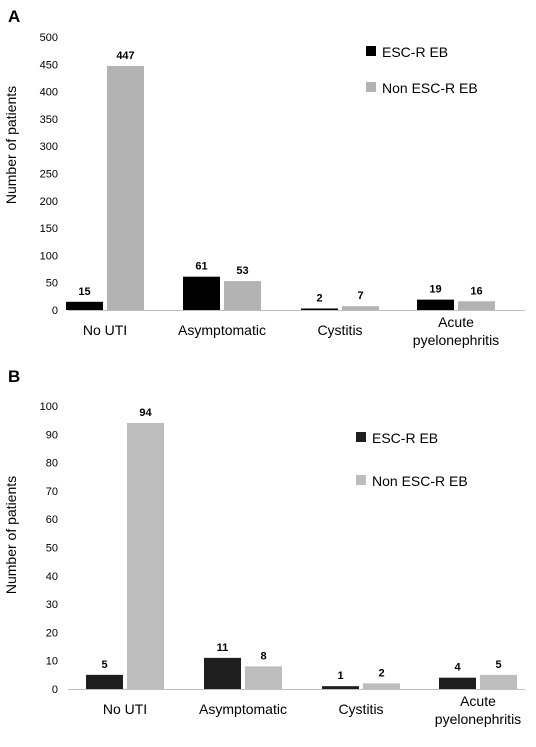 Image resolution: width=536 pixels, height=747 pixels. I want to click on panel-b-legend-swatch-non-esc-r, so click(361, 480).